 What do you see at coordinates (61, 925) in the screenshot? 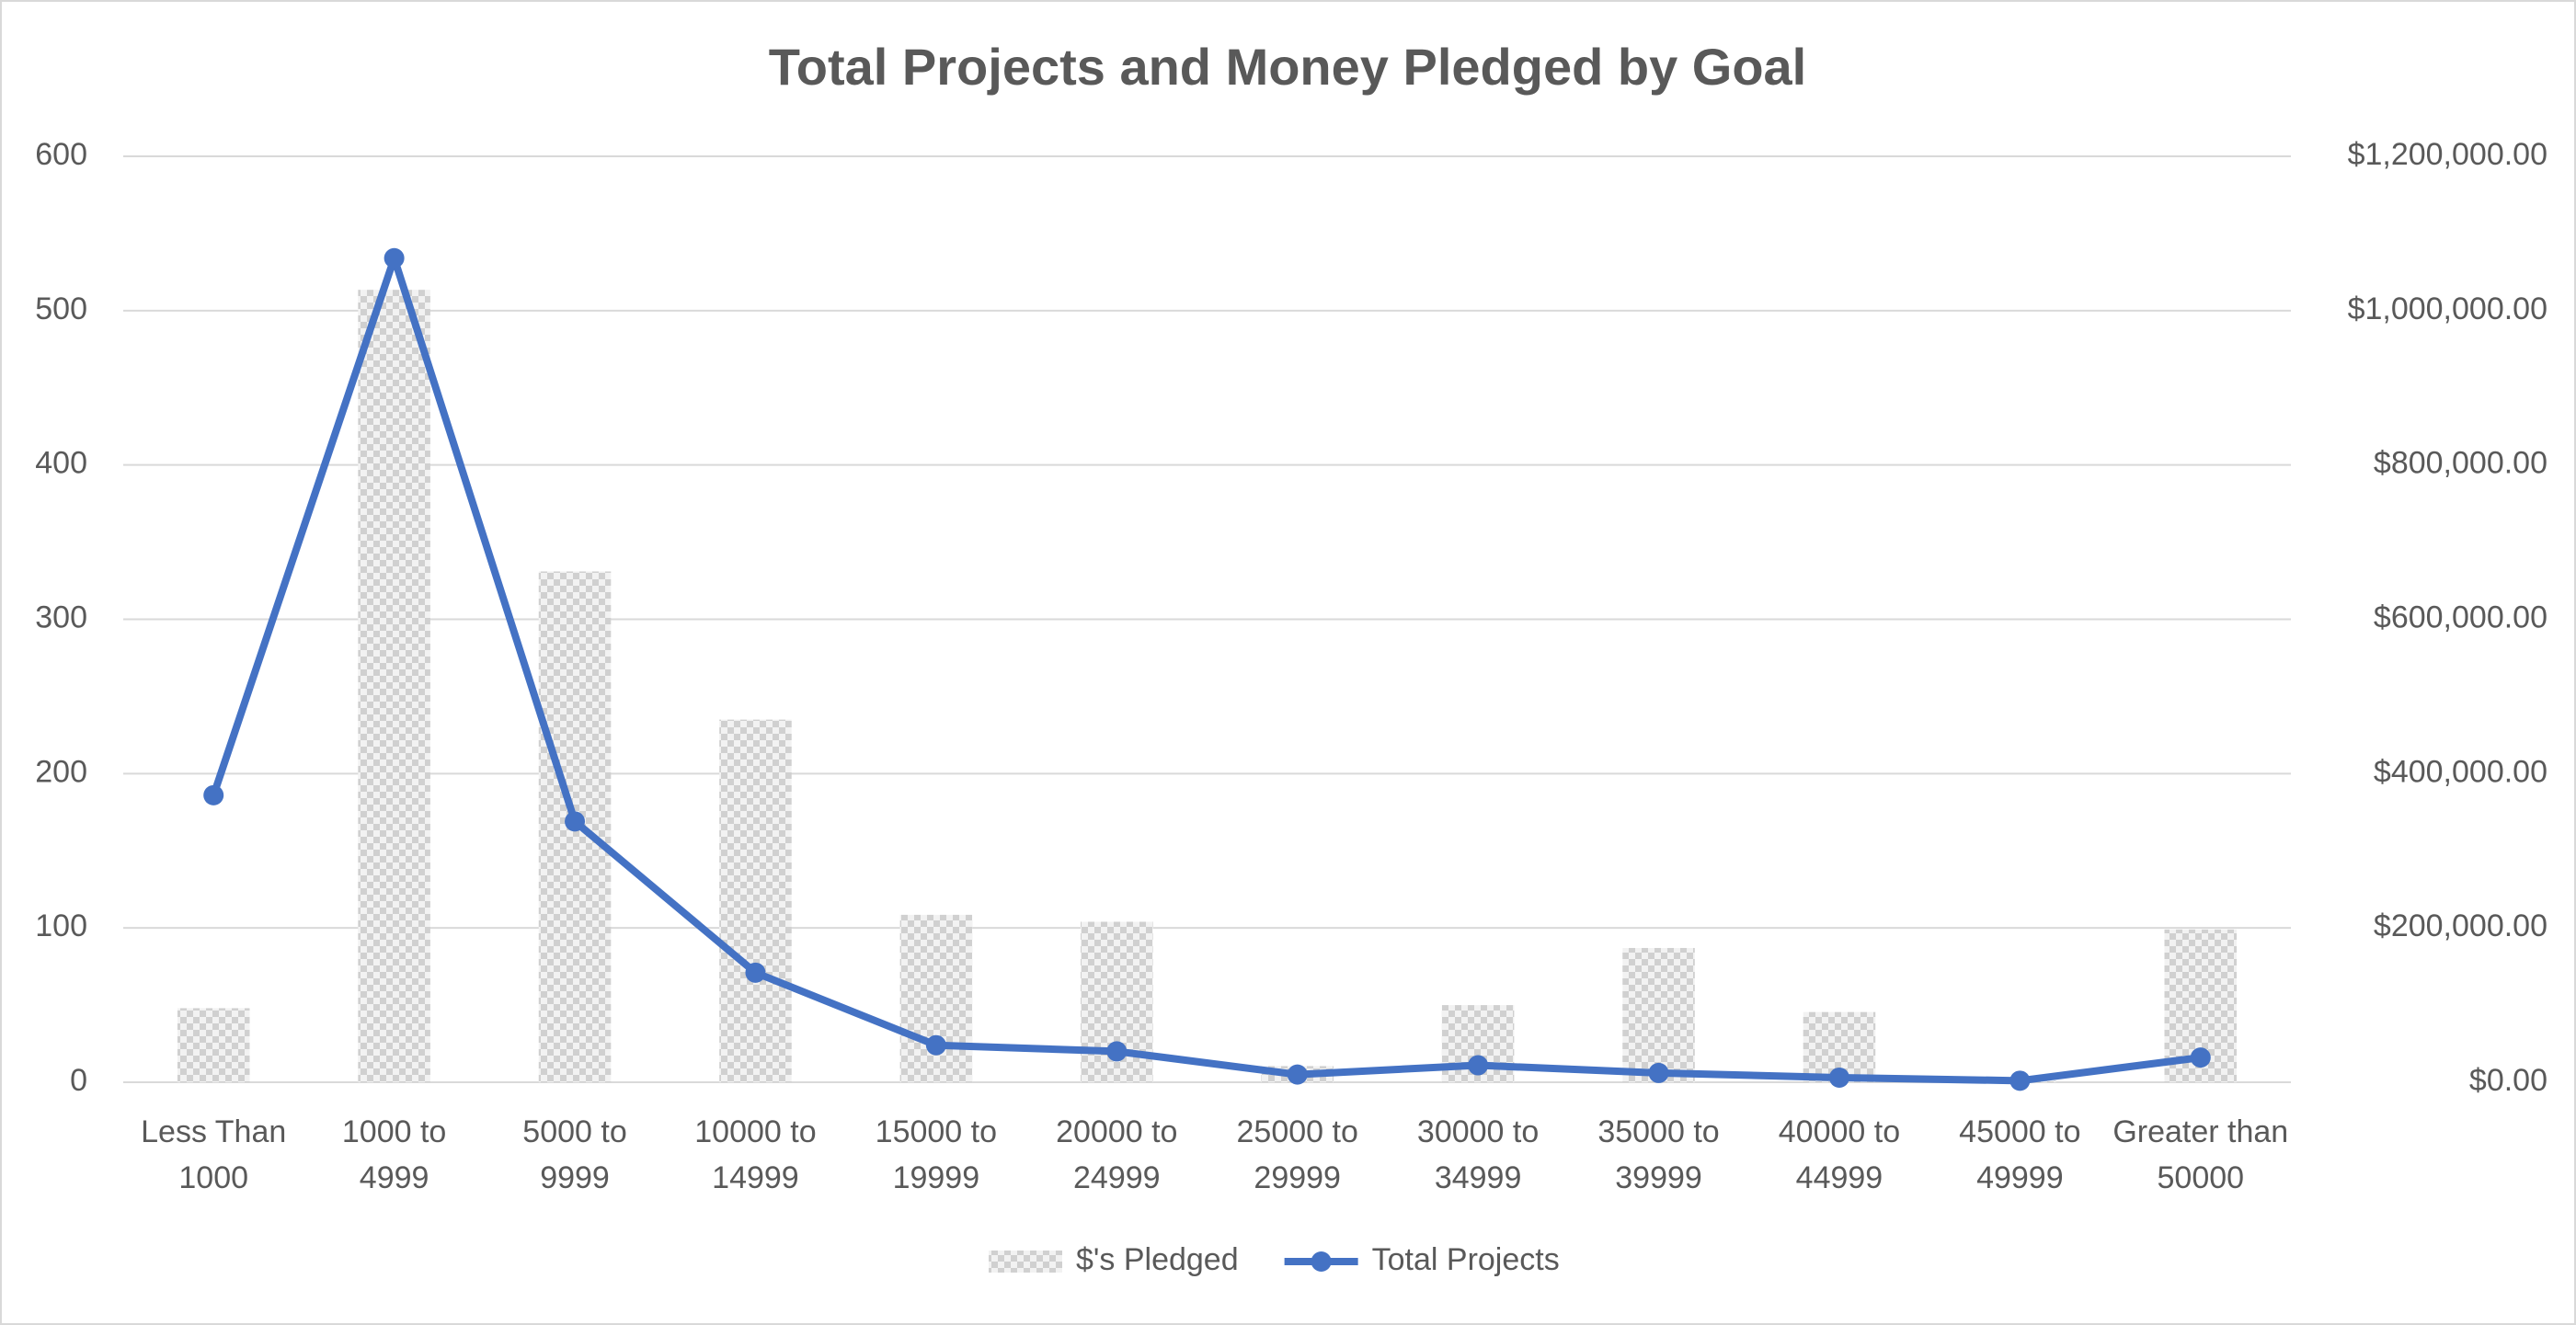
I see `y-tick-label: 100` at bounding box center [61, 925].